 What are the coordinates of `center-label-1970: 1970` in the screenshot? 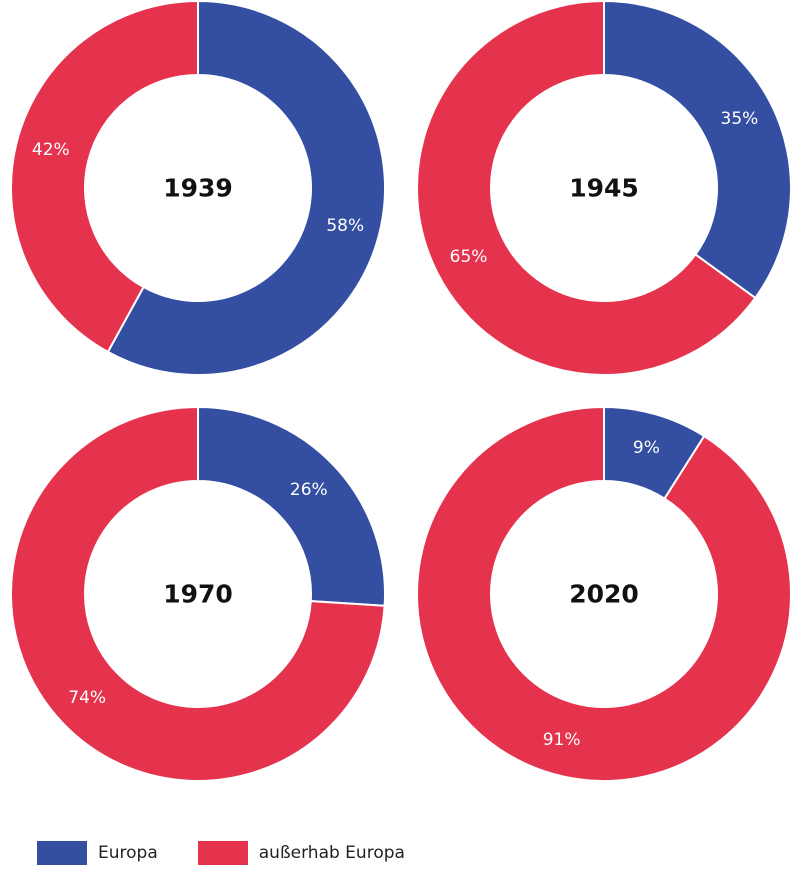 It's located at (198, 594).